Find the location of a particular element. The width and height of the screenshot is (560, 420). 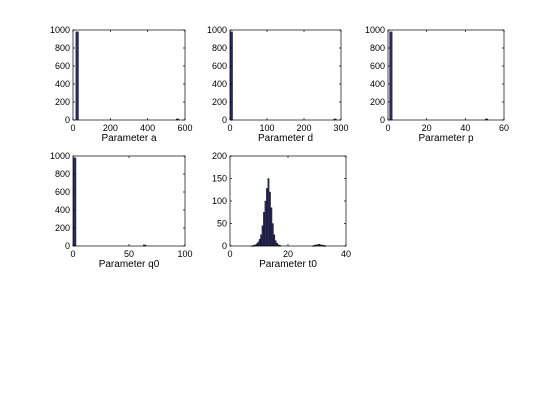

subplot-1: 0 200 400 600 0 200 400 600 800 1000 Parameter a is located at coordinates (121, 84).